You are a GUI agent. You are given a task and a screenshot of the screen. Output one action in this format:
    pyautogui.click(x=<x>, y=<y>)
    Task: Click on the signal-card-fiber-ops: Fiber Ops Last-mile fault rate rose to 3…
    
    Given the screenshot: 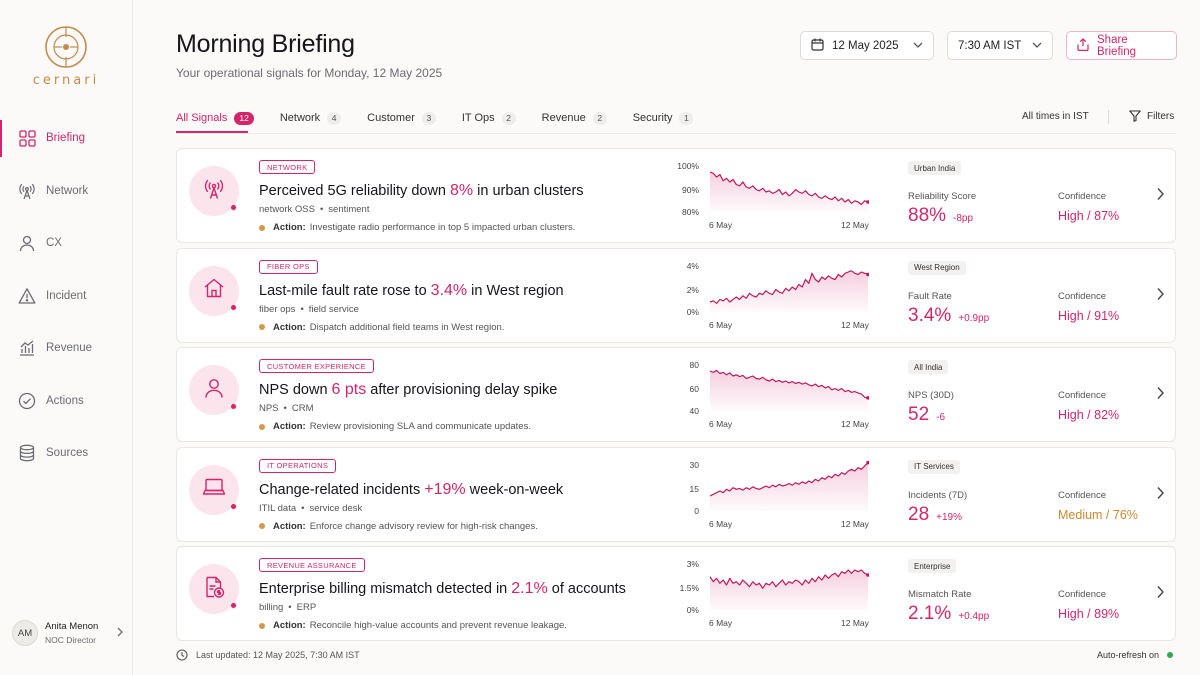 What is the action you would take?
    pyautogui.click(x=676, y=295)
    